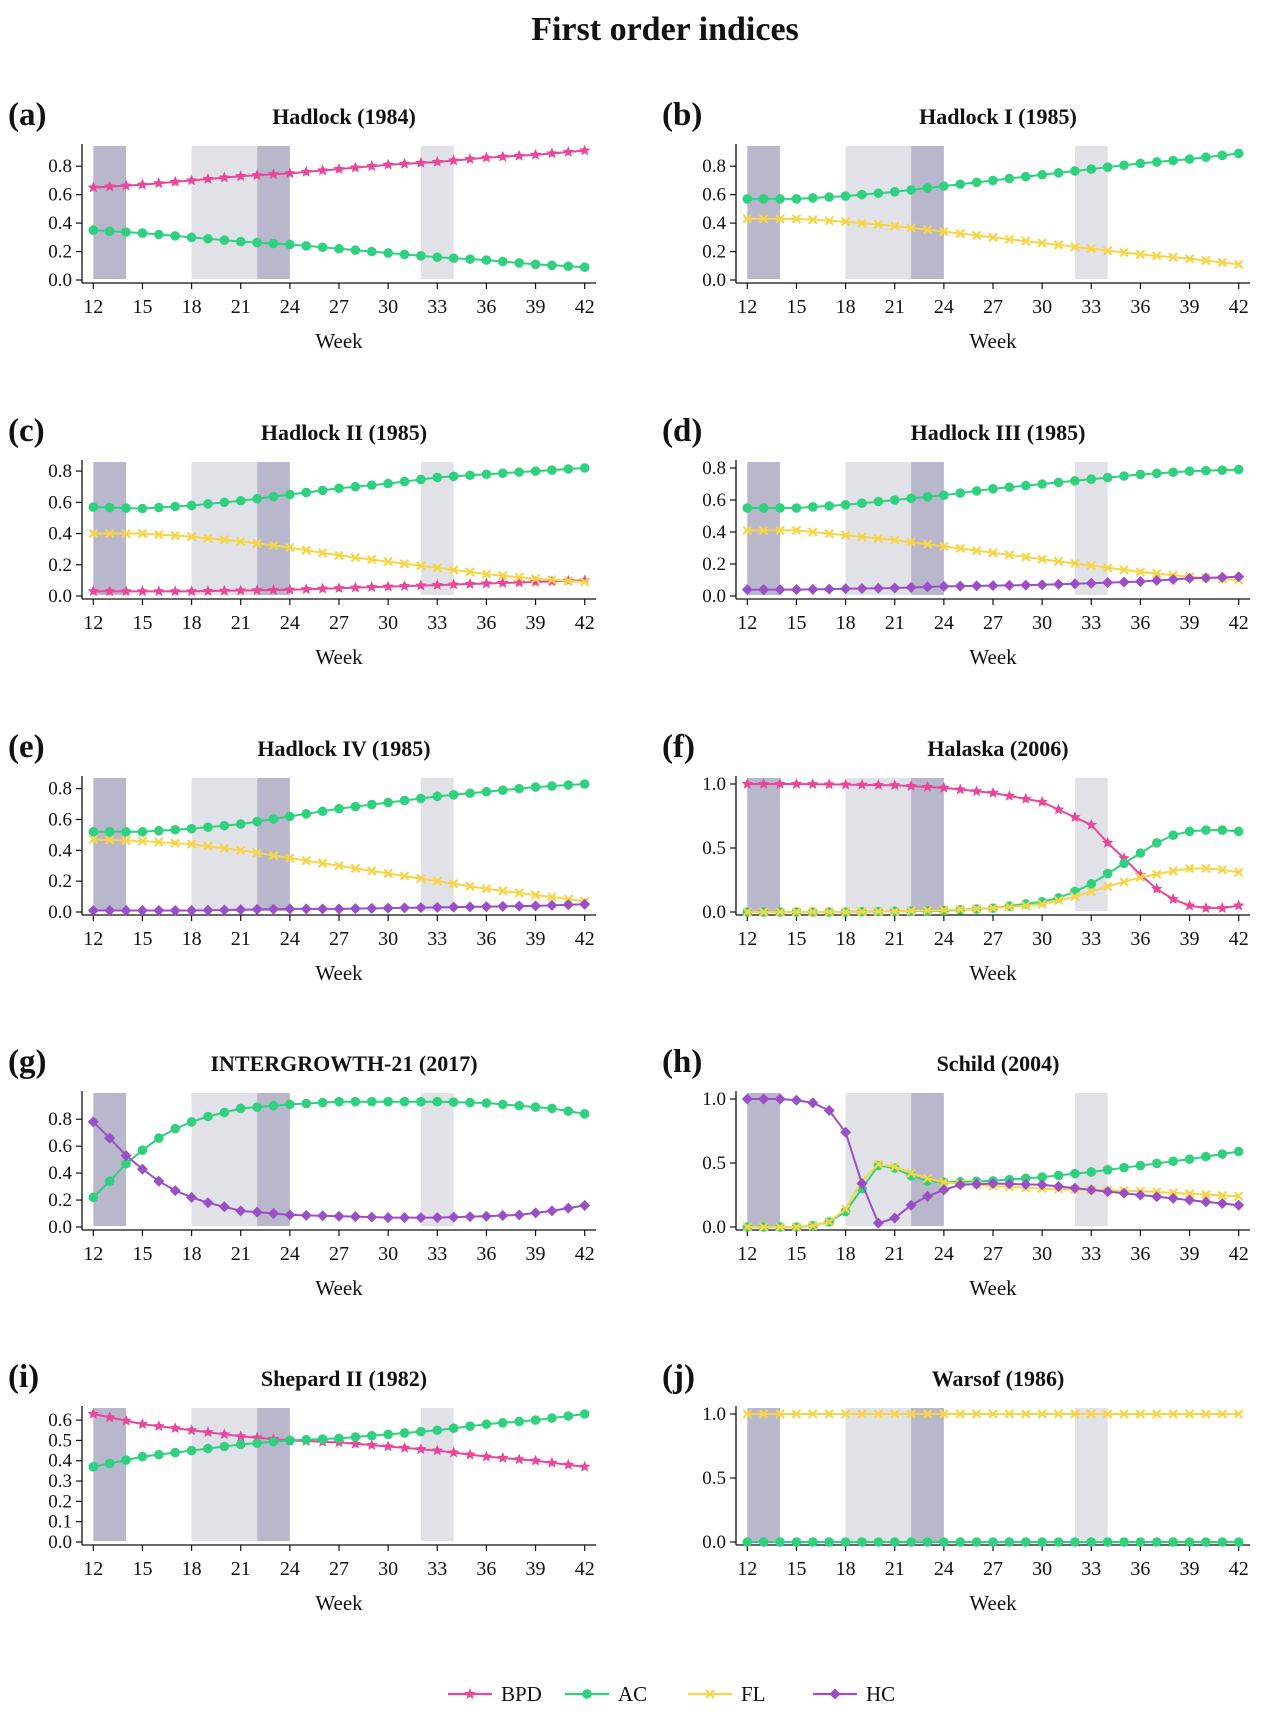  I want to click on x-tick-label: 18, so click(846, 939).